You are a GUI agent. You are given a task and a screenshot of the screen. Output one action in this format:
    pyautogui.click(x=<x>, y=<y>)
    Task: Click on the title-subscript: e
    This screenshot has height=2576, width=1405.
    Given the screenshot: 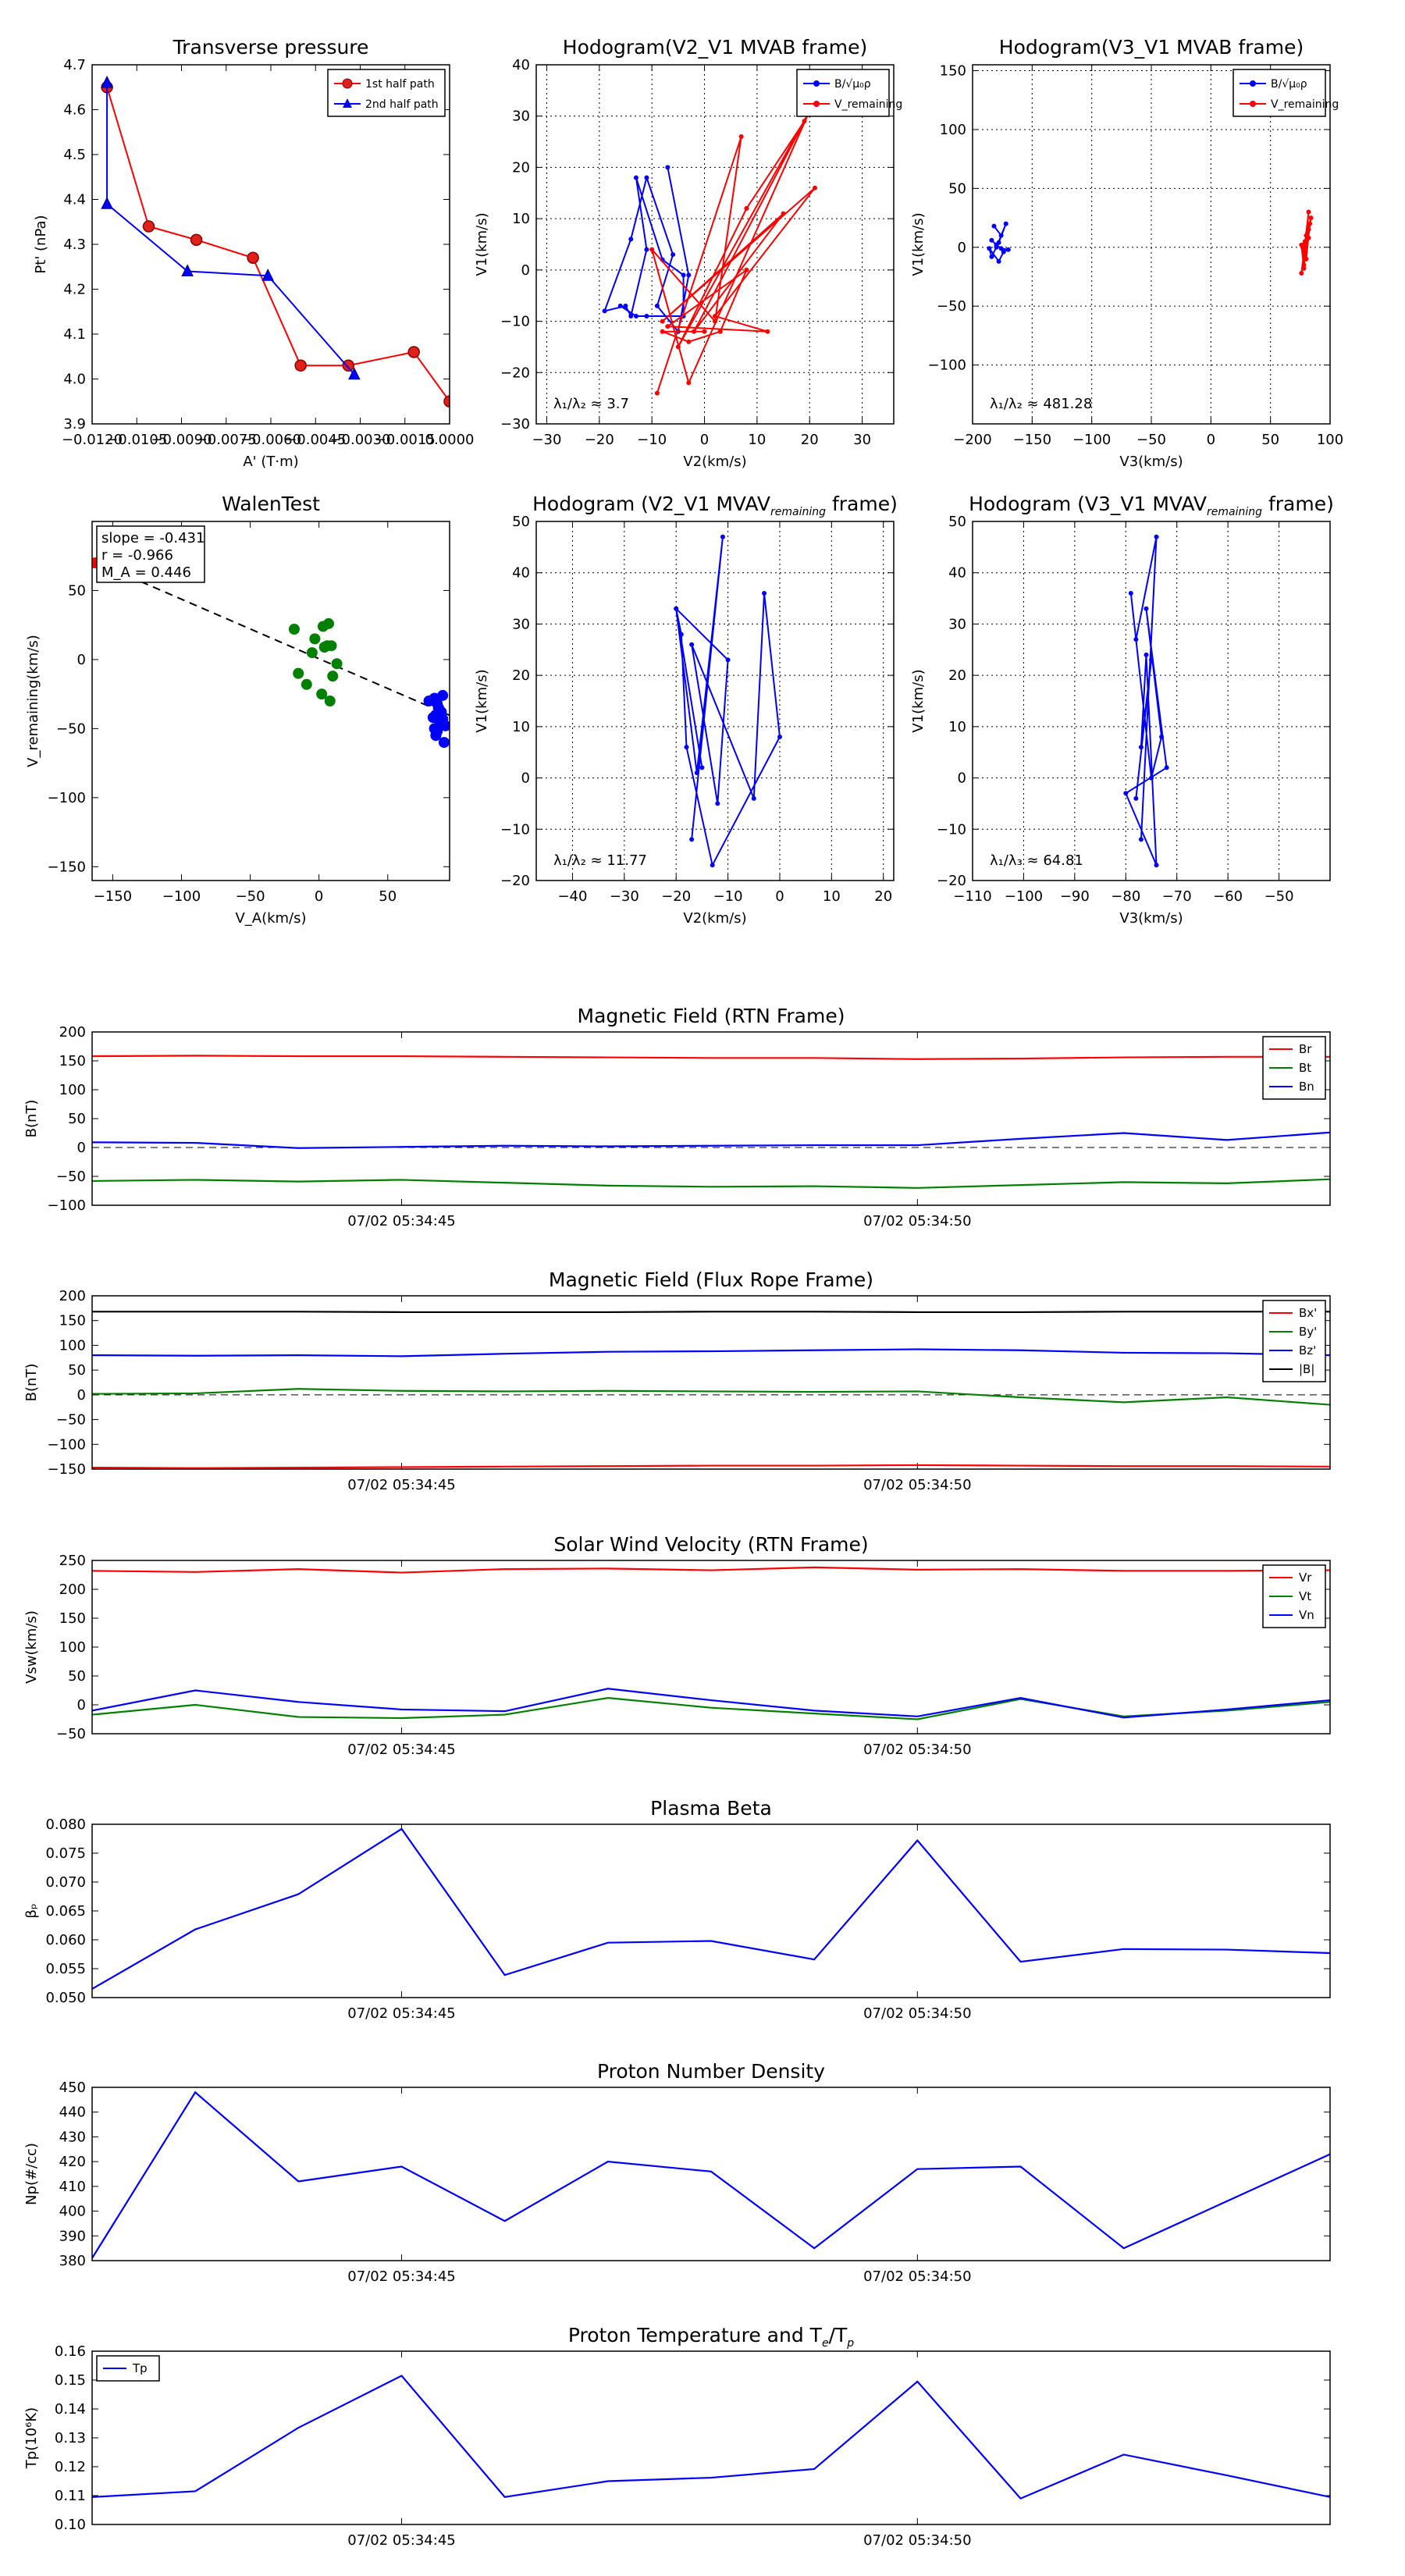 What is the action you would take?
    pyautogui.click(x=825, y=2343)
    